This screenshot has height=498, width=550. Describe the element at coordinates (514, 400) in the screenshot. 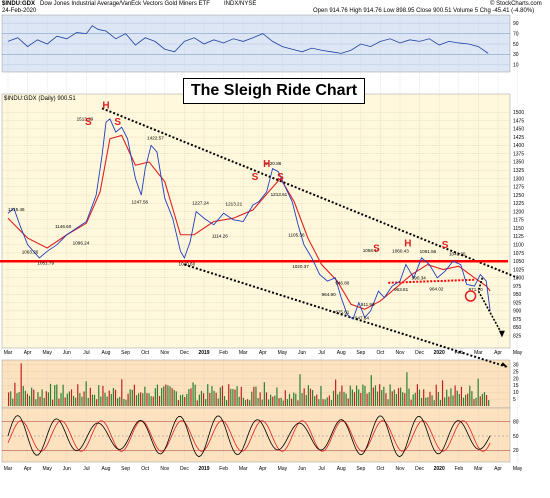

I see `volume-tick-label: 5` at that location.